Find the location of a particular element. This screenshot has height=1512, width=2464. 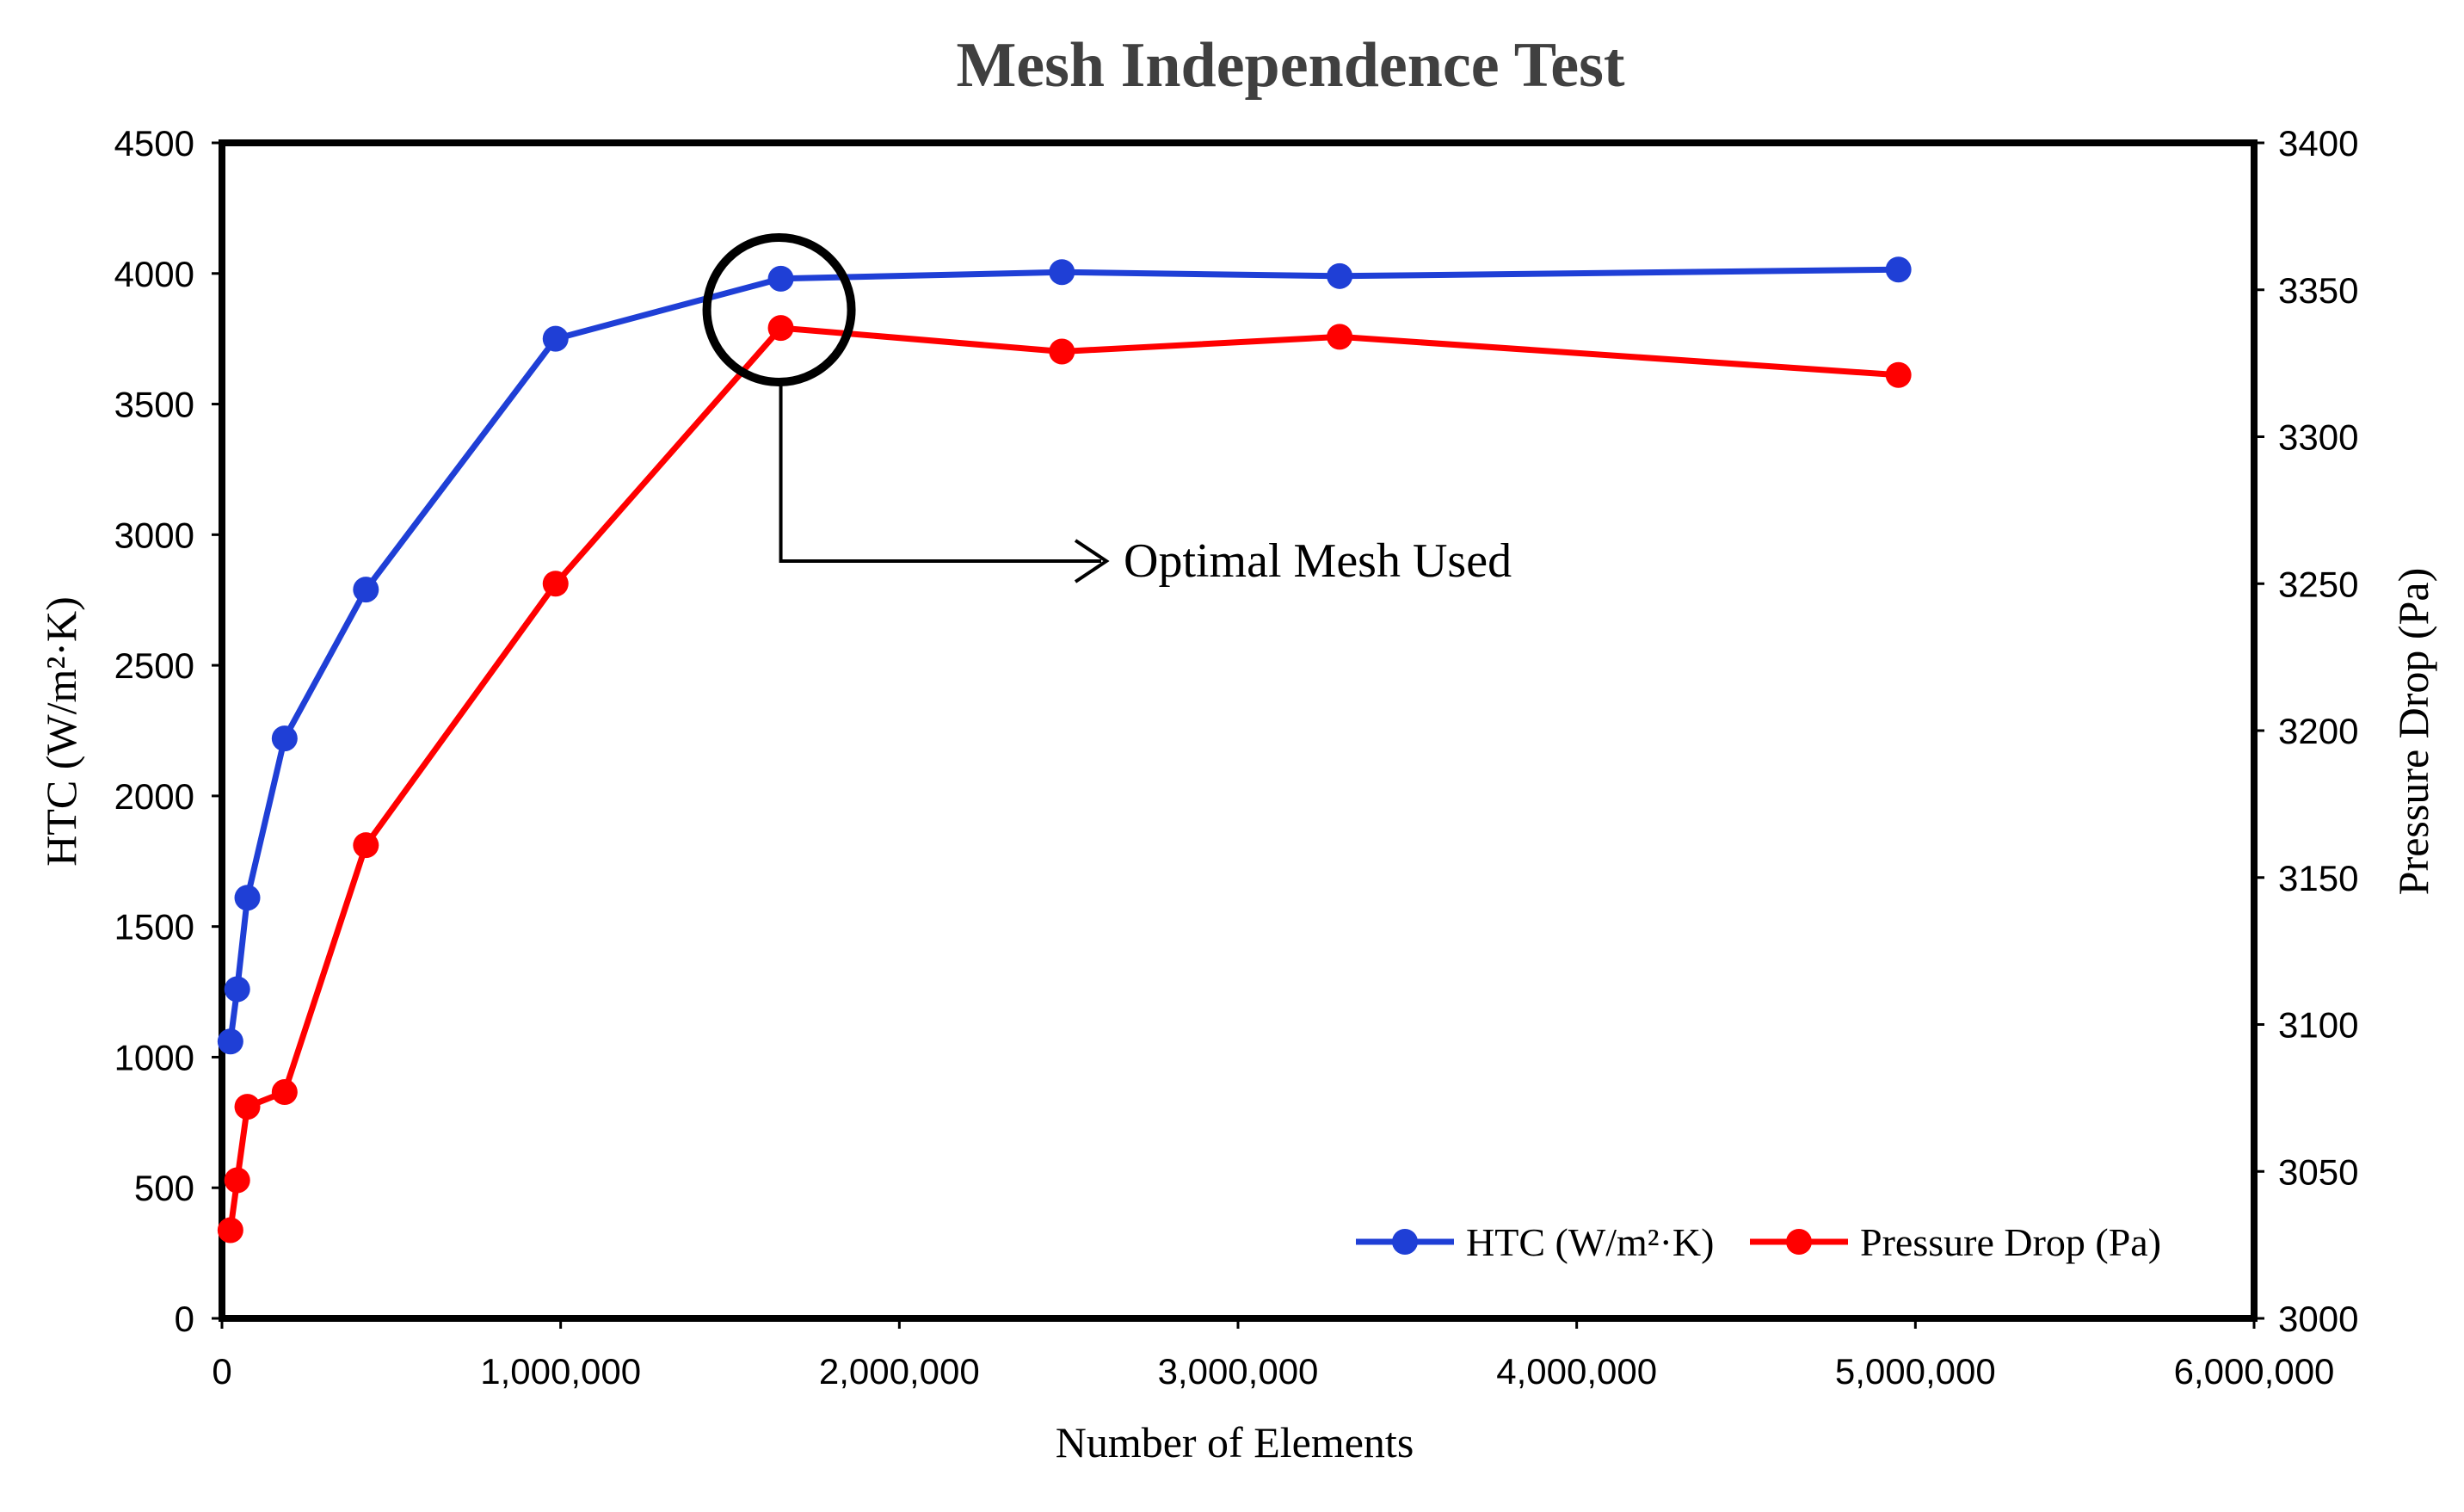

x-tick-label: 1,000,000 is located at coordinates (561, 1371).